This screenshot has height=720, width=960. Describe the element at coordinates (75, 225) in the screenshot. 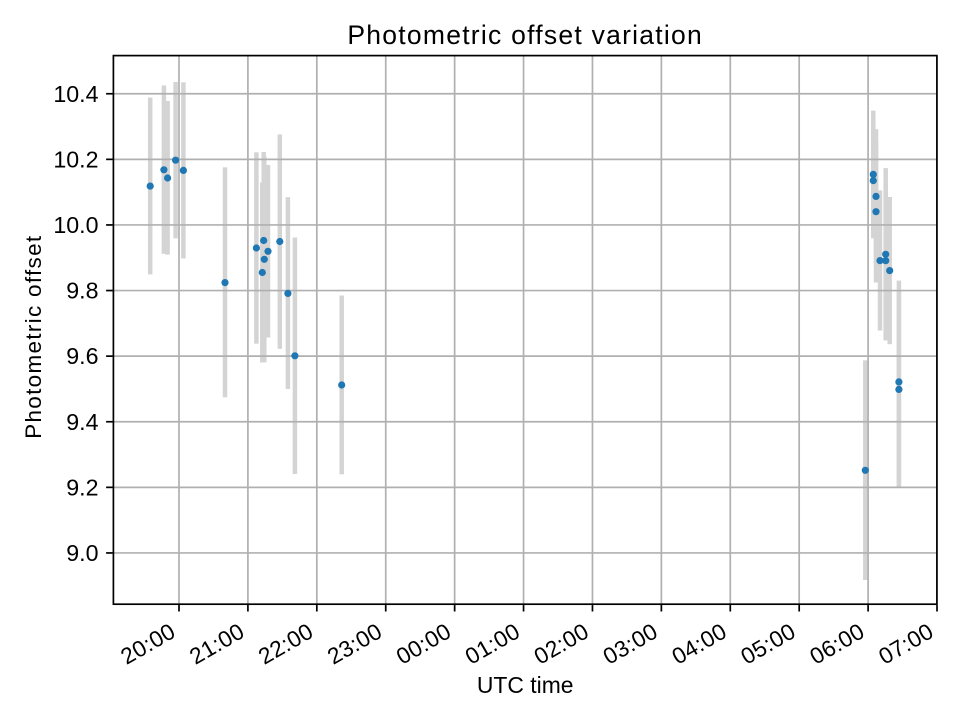

I see `svg-text: 10.0` at that location.